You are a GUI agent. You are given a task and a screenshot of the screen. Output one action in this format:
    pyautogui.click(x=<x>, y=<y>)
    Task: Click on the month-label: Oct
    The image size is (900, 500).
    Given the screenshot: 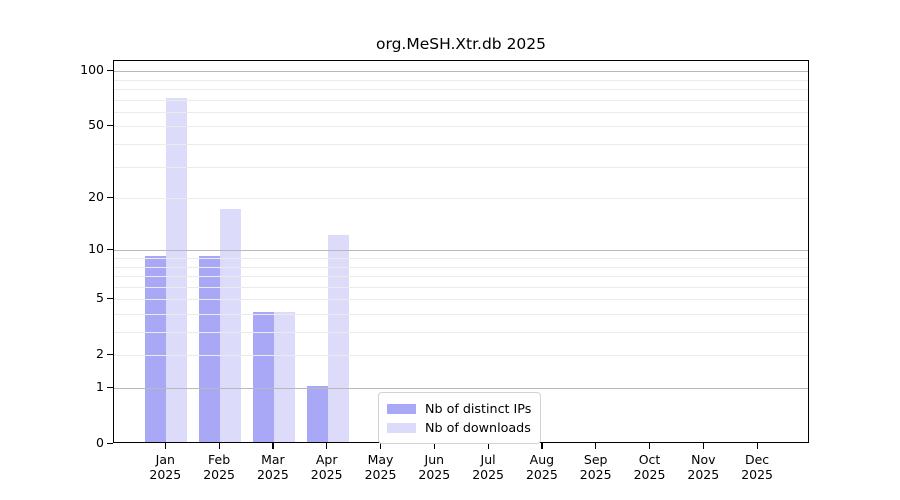 What is the action you would take?
    pyautogui.click(x=649, y=459)
    